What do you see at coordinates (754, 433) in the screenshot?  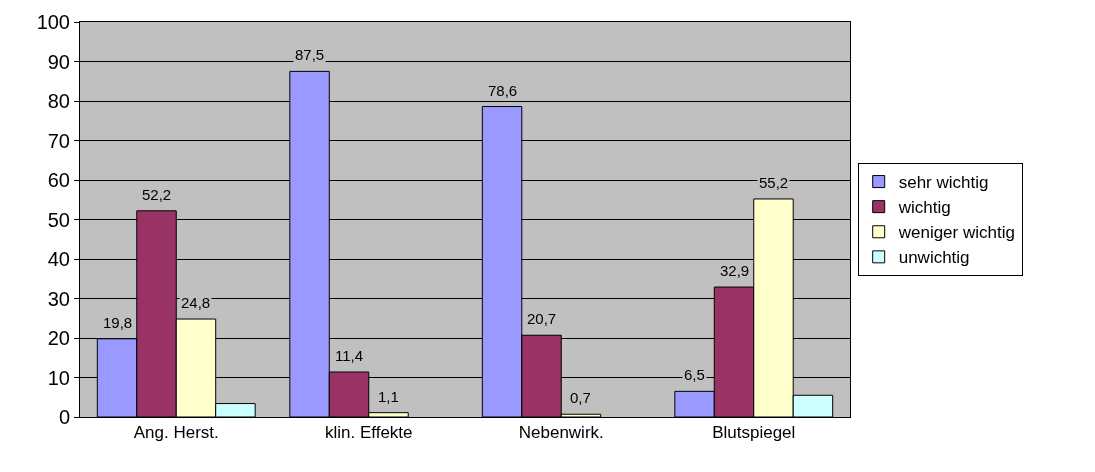 I see `x-tick-label: Blutspiegel` at bounding box center [754, 433].